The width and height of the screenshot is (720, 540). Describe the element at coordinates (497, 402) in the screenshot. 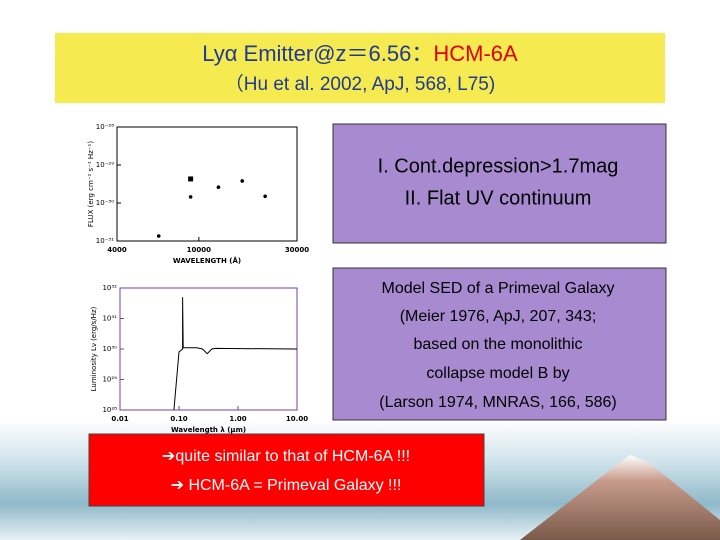

I see `box2-line: (Larson 1974, MNRAS, 166, 586)` at that location.